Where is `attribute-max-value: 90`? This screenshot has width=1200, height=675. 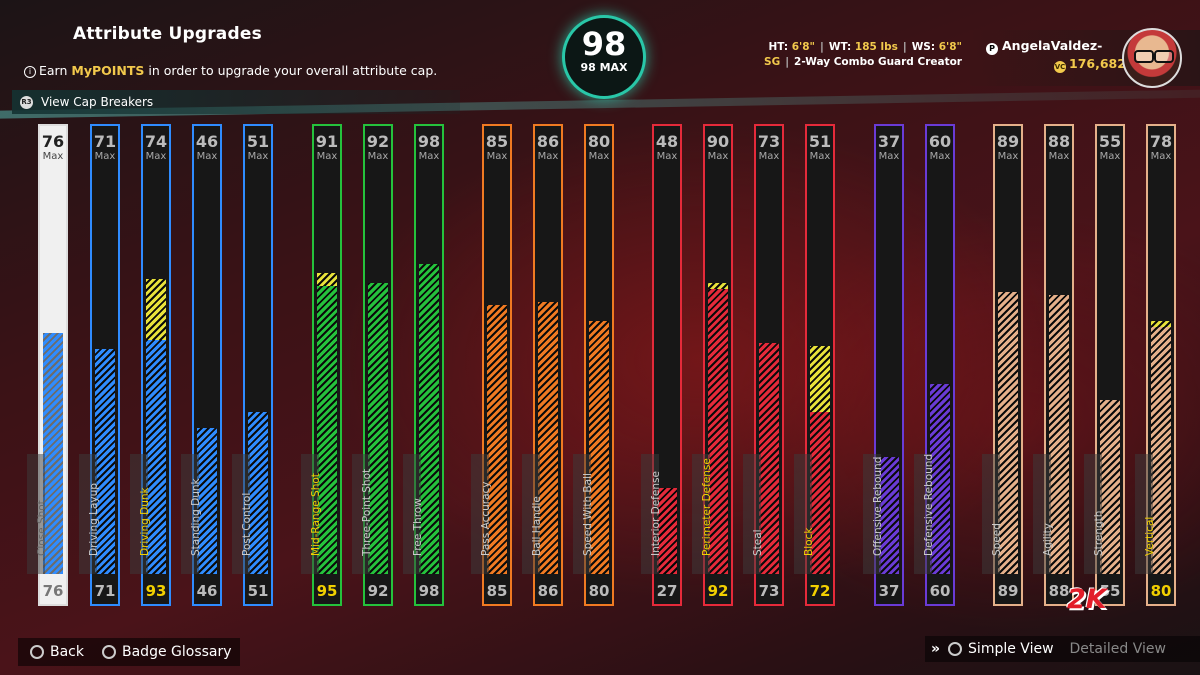
attribute-max-value: 90 is located at coordinates (718, 141).